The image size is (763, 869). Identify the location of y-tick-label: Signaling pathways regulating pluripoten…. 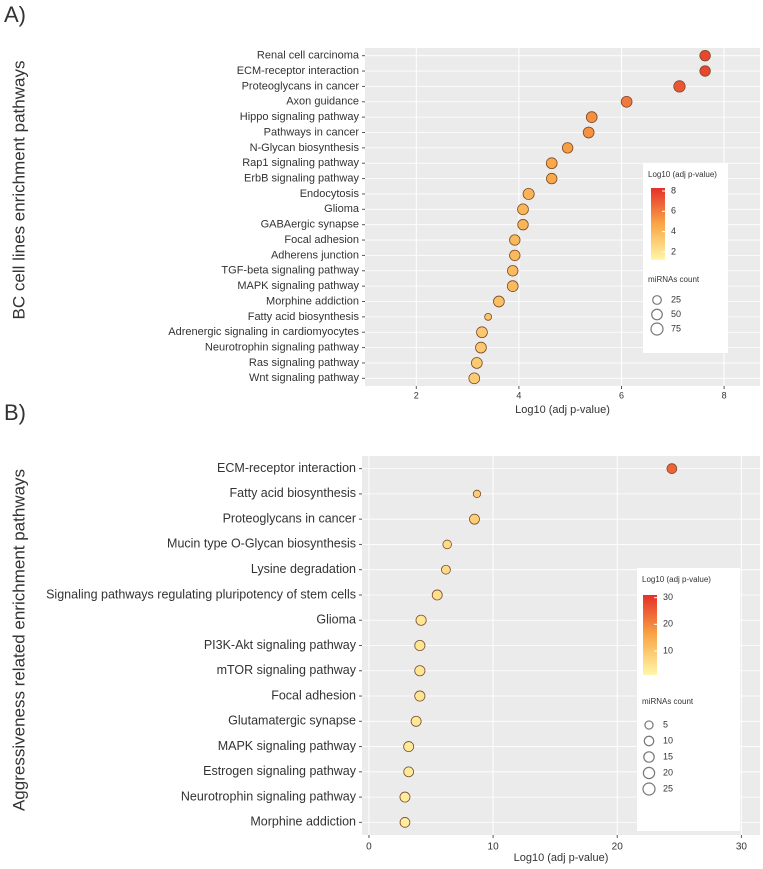
(201, 594).